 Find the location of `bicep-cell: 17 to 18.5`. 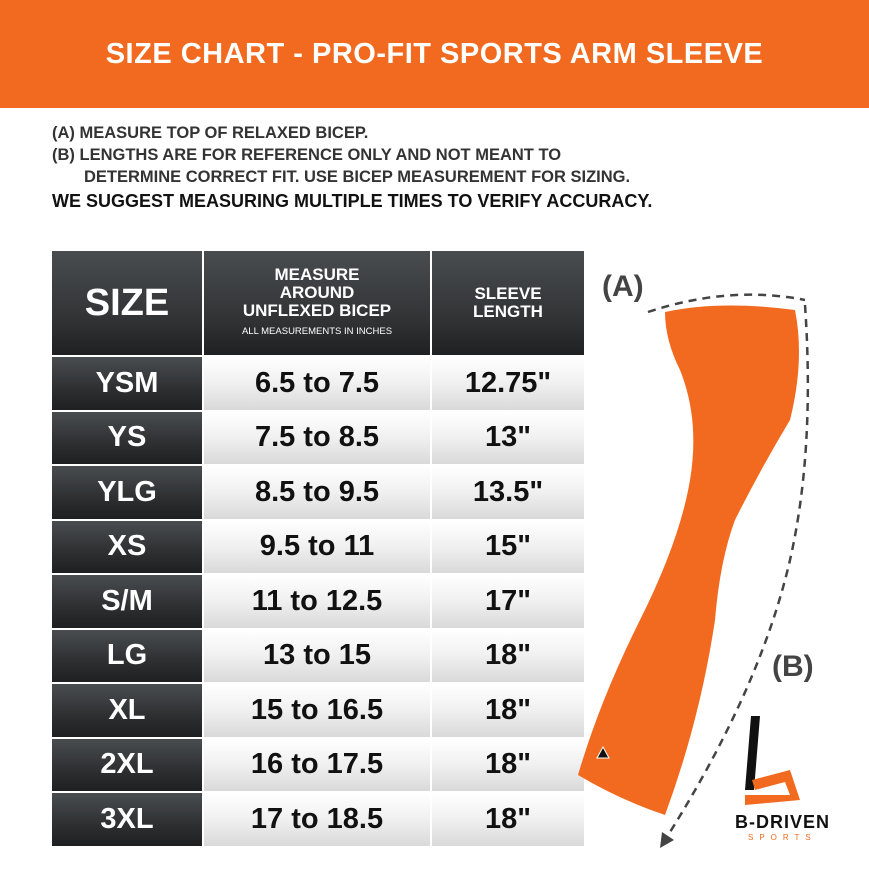

bicep-cell: 17 to 18.5 is located at coordinates (317, 819).